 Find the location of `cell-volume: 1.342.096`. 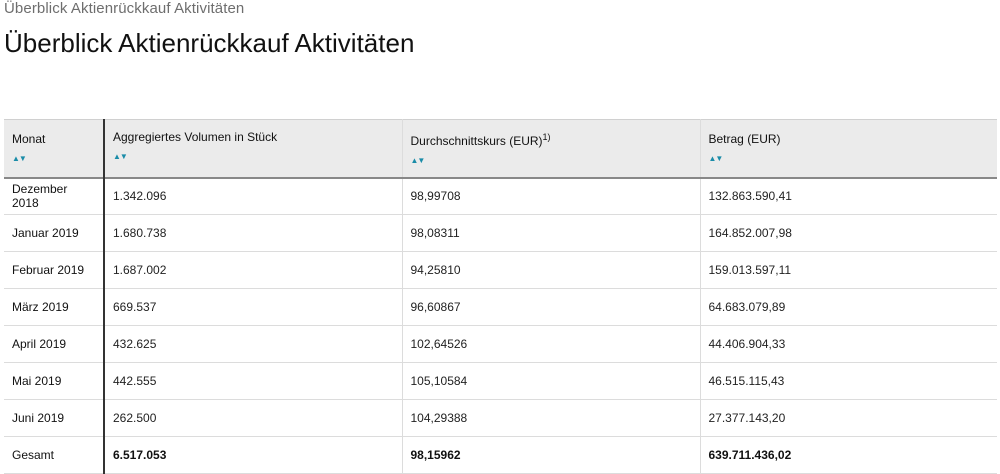

cell-volume: 1.342.096 is located at coordinates (253, 196).